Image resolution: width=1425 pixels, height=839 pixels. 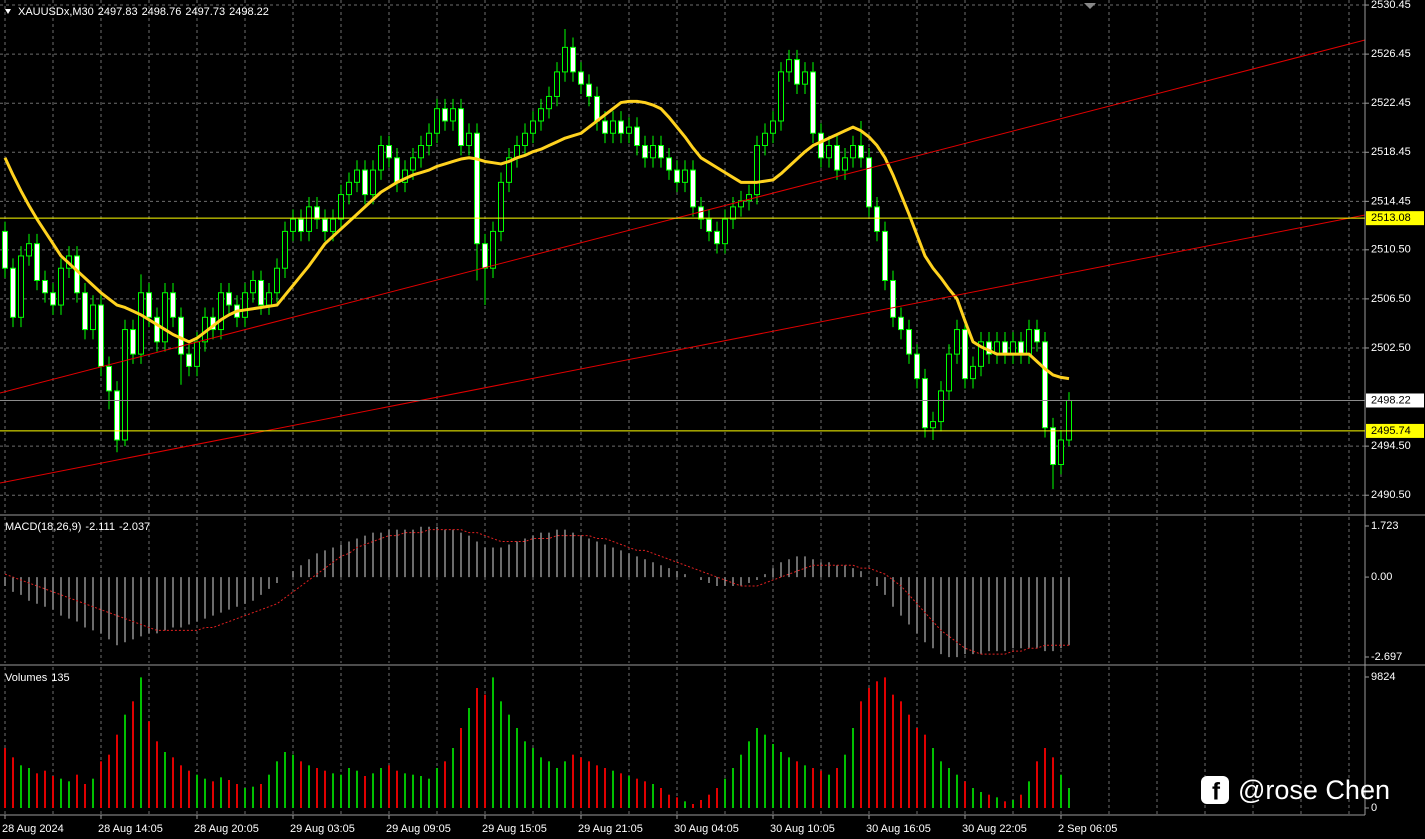 I want to click on x-tick-label: 29 Aug 03:05, so click(x=322, y=829).